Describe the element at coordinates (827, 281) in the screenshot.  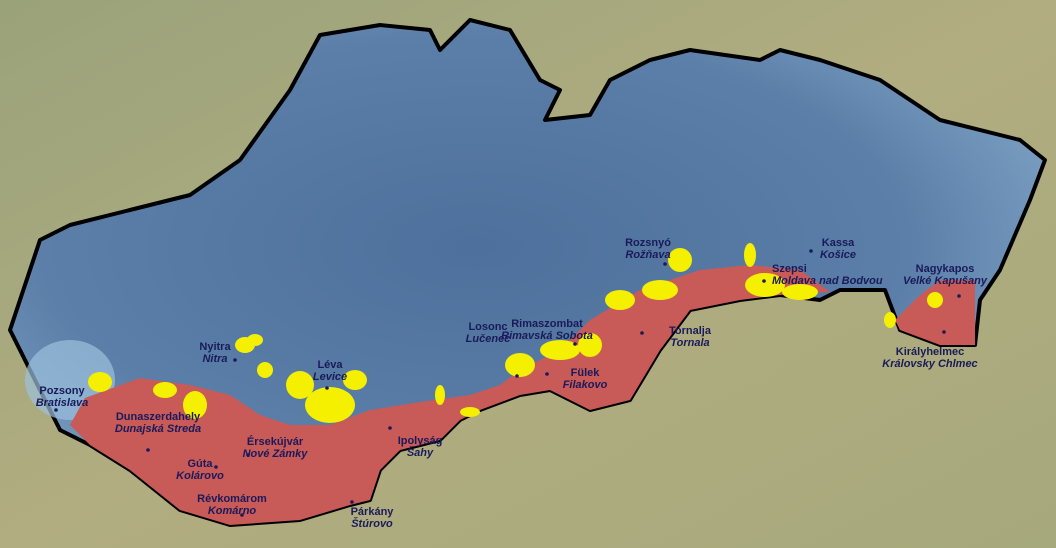
I see `city-name-slovak: Moldava nad Bodvou` at that location.